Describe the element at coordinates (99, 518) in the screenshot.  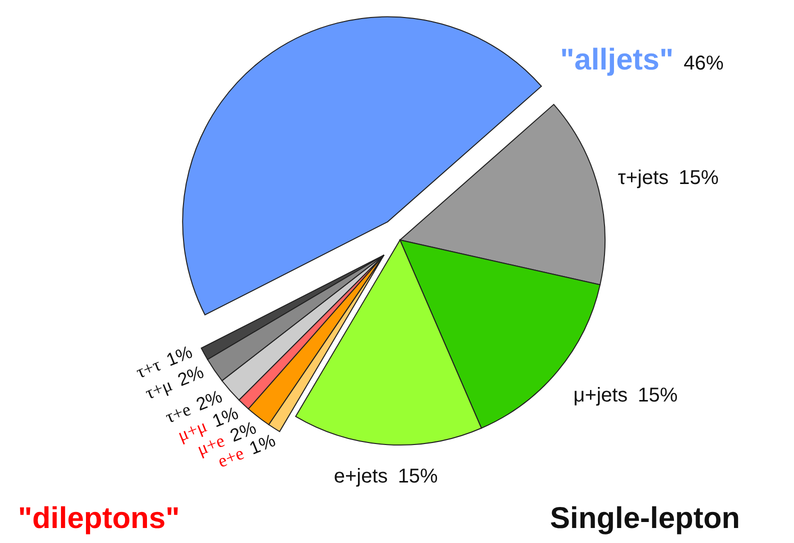
I see `text: "dileptons"` at that location.